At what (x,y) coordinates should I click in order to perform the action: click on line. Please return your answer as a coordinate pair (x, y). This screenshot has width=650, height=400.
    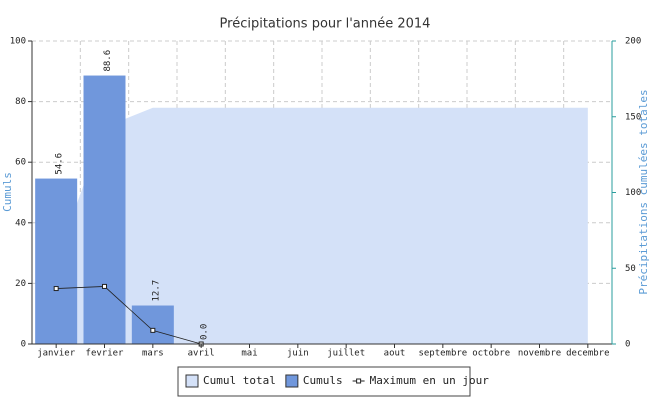
    Looking at the image, I should click on (129, 315).